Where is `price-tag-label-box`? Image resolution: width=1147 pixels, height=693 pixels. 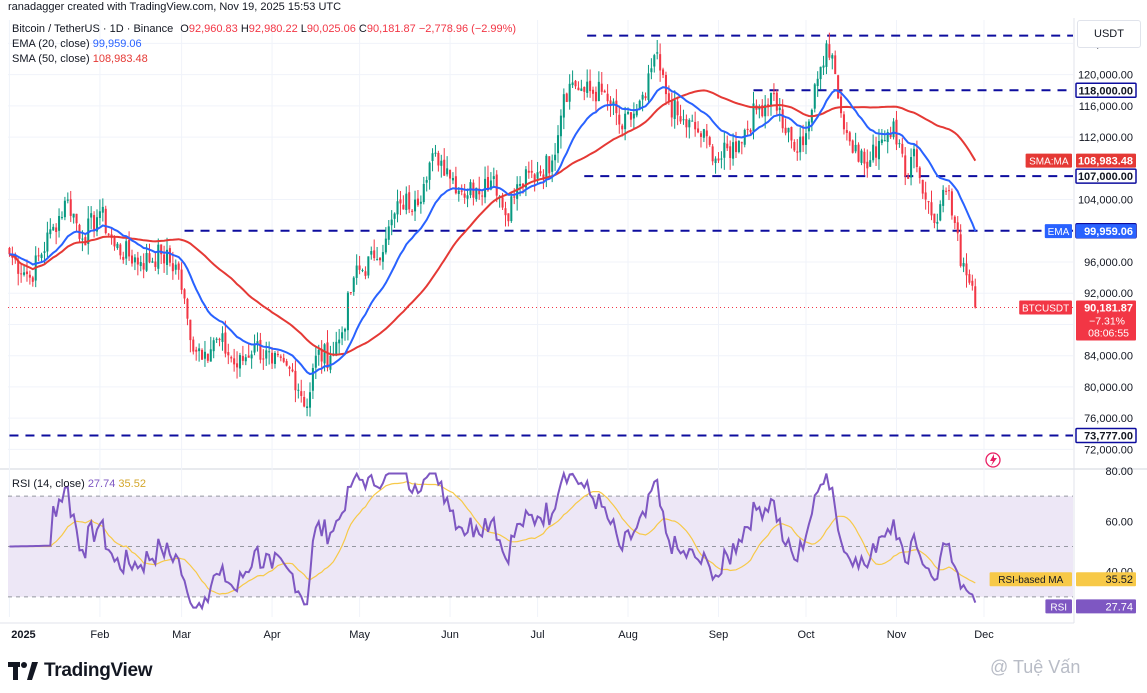 price-tag-label-box is located at coordinates (1045, 307).